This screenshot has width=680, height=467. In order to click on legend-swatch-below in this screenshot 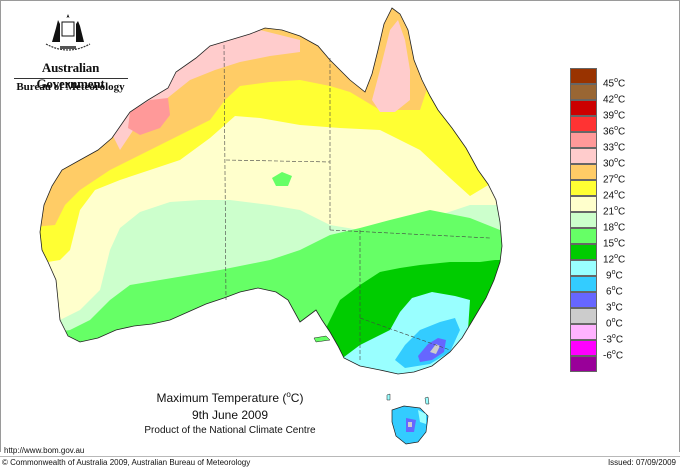, I will do `click(583, 364)`.